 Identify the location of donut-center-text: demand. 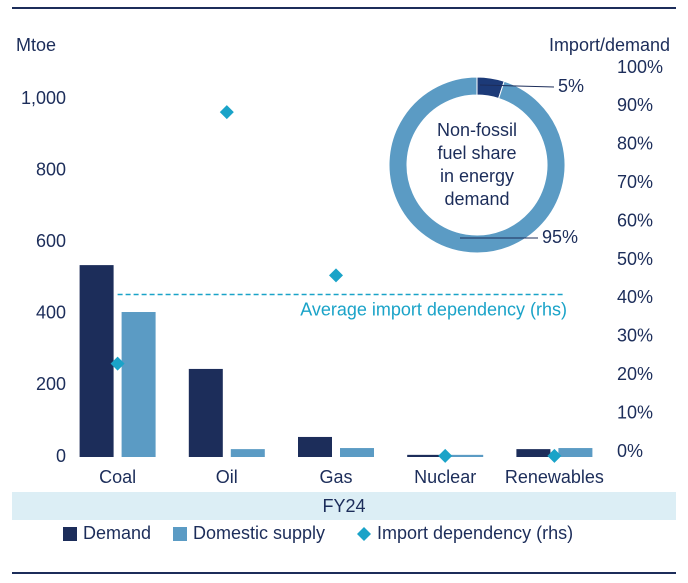
(476, 199).